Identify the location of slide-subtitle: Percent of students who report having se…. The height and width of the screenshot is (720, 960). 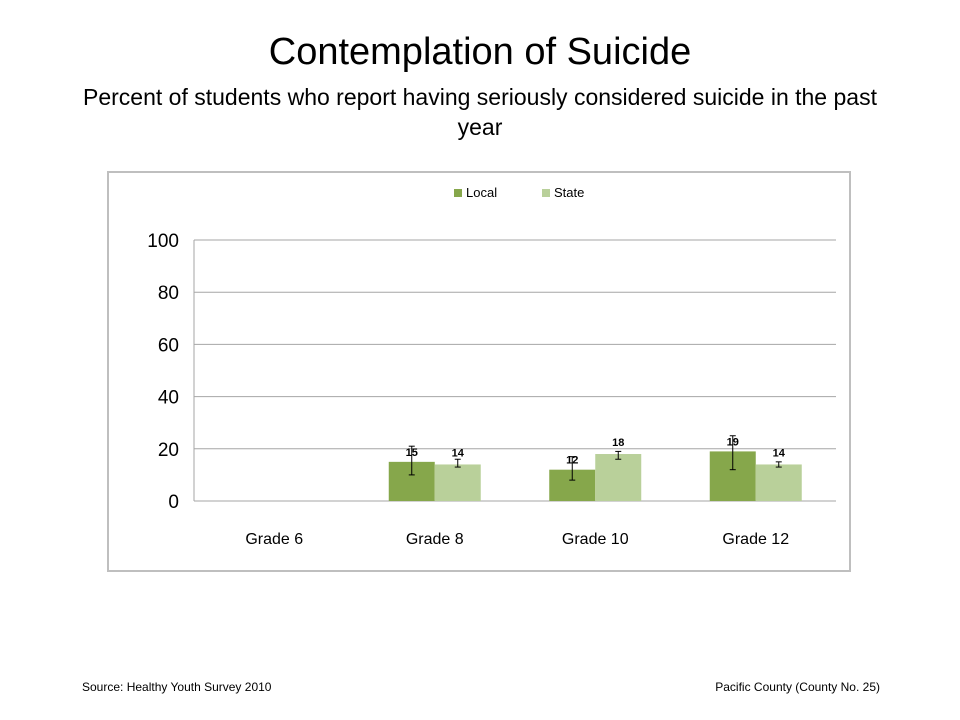
(480, 112).